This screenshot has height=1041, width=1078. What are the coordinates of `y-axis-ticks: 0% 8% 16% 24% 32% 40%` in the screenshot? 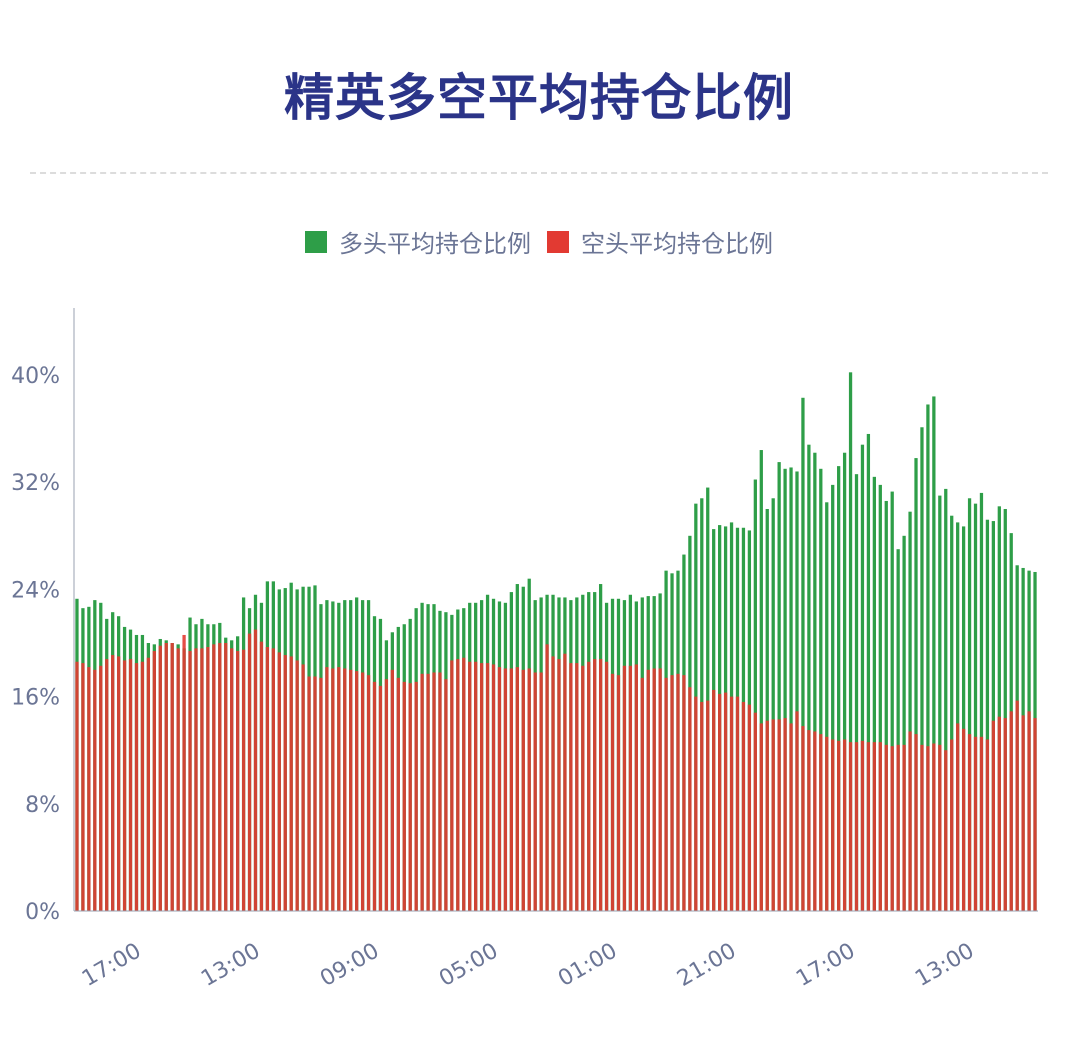 It's located at (35, 644).